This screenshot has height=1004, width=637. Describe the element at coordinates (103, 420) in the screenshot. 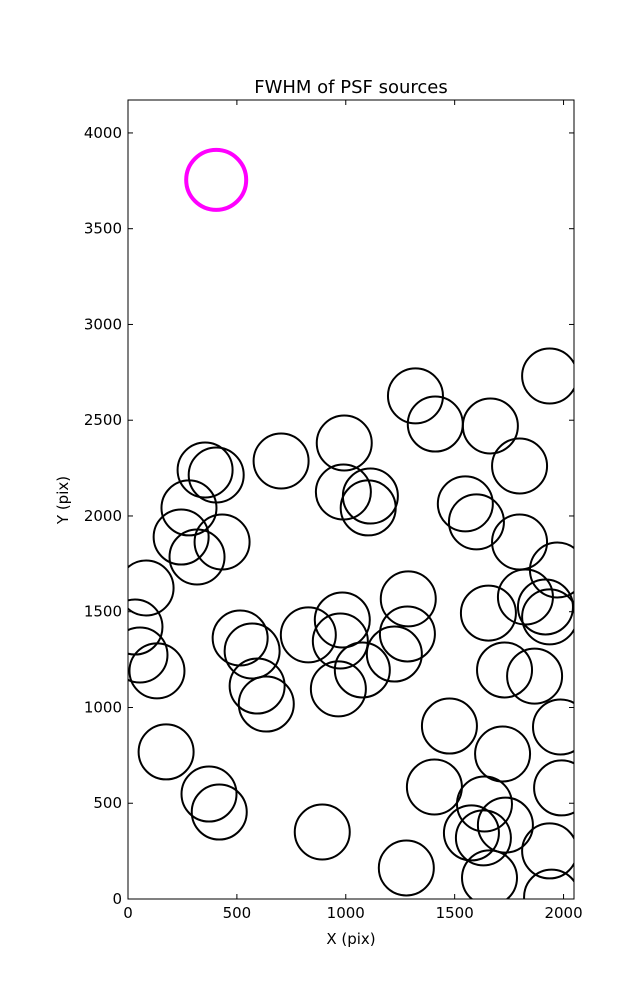

I see `y-tick-label: 2500` at that location.